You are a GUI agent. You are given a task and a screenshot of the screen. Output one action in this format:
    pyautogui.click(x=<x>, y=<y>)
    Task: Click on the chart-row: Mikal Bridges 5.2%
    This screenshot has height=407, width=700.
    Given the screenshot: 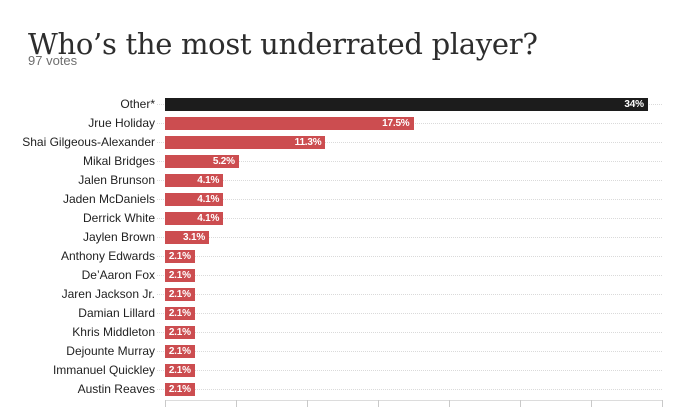 What is the action you would take?
    pyautogui.click(x=350, y=161)
    